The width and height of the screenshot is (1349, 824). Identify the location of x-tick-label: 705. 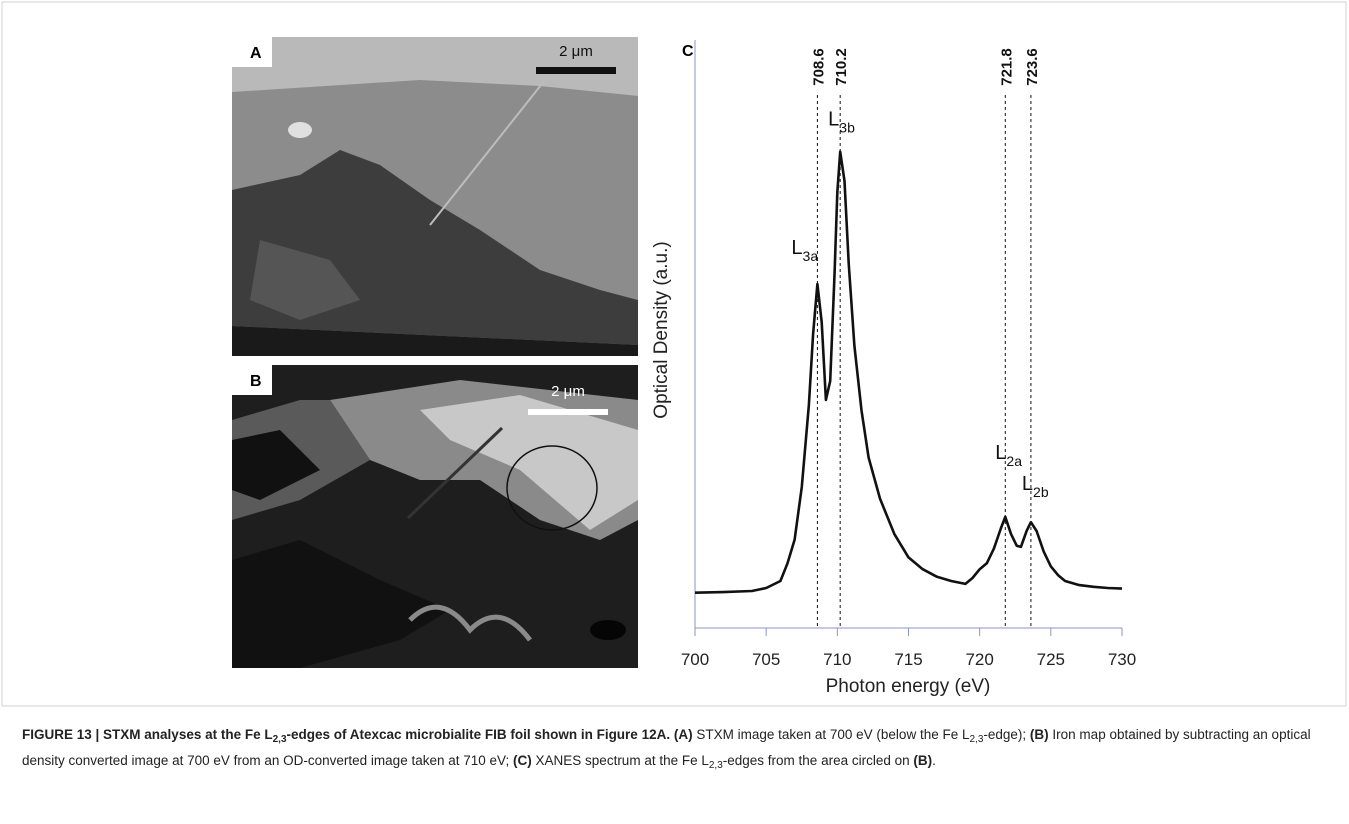
(766, 659).